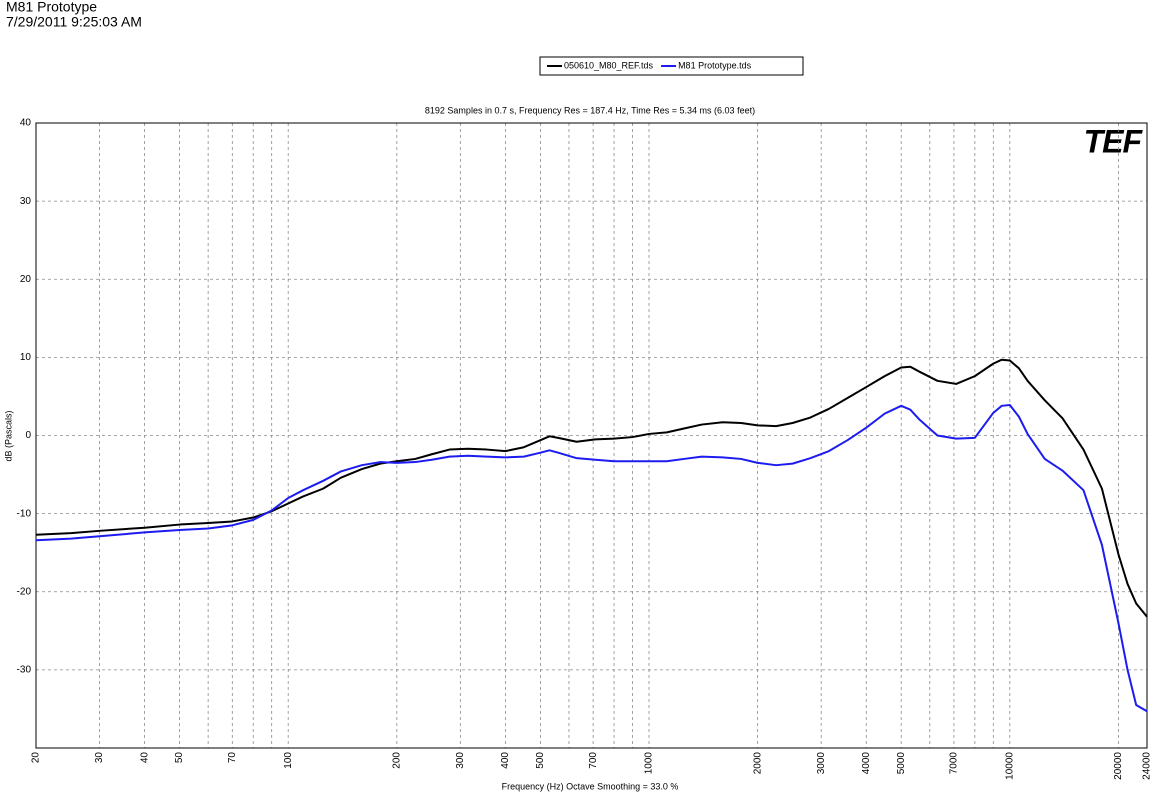 The image size is (1154, 805). What do you see at coordinates (1009, 766) in the screenshot?
I see `x-tick-label: 10000` at bounding box center [1009, 766].